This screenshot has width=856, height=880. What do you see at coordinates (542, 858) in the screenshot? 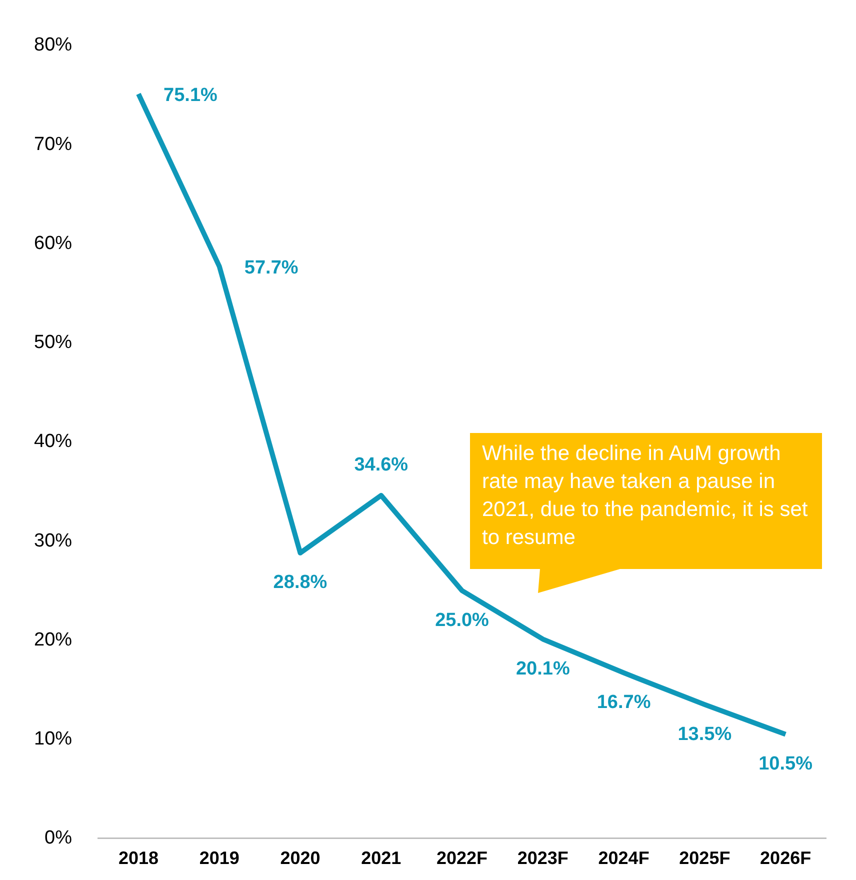
I see `x-tick-label: 2023F` at bounding box center [542, 858].